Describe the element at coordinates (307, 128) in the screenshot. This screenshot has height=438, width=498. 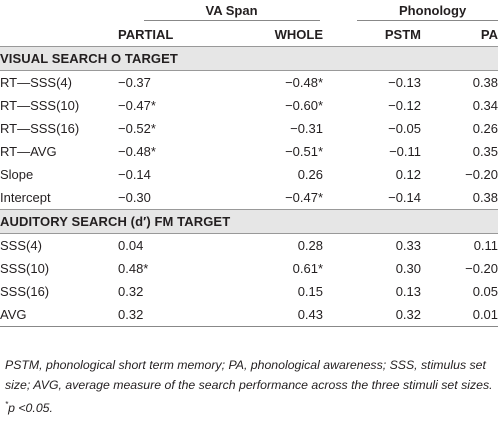
I see `cell-whole: −0.31` at that location.